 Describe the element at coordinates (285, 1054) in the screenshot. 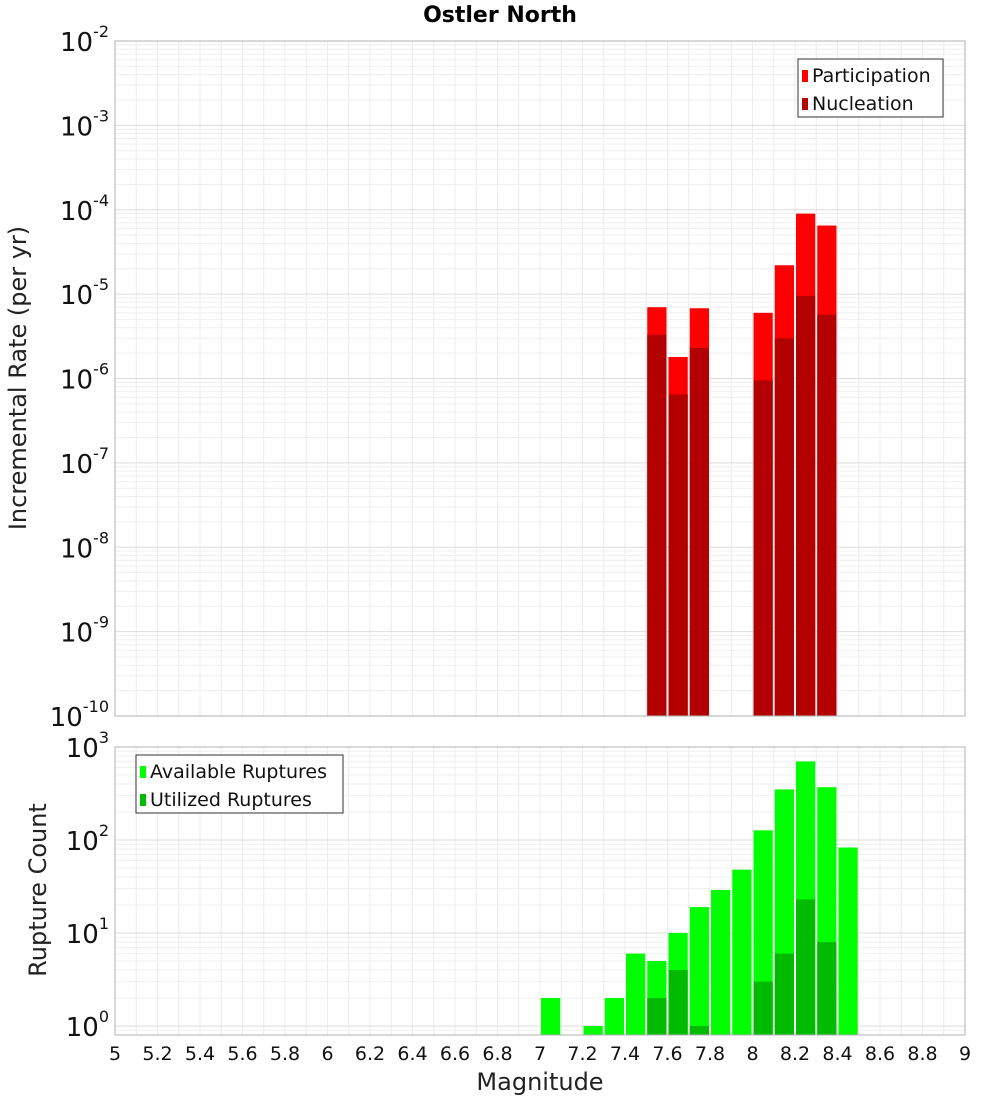

I see `x-tick-label: 5.8` at that location.